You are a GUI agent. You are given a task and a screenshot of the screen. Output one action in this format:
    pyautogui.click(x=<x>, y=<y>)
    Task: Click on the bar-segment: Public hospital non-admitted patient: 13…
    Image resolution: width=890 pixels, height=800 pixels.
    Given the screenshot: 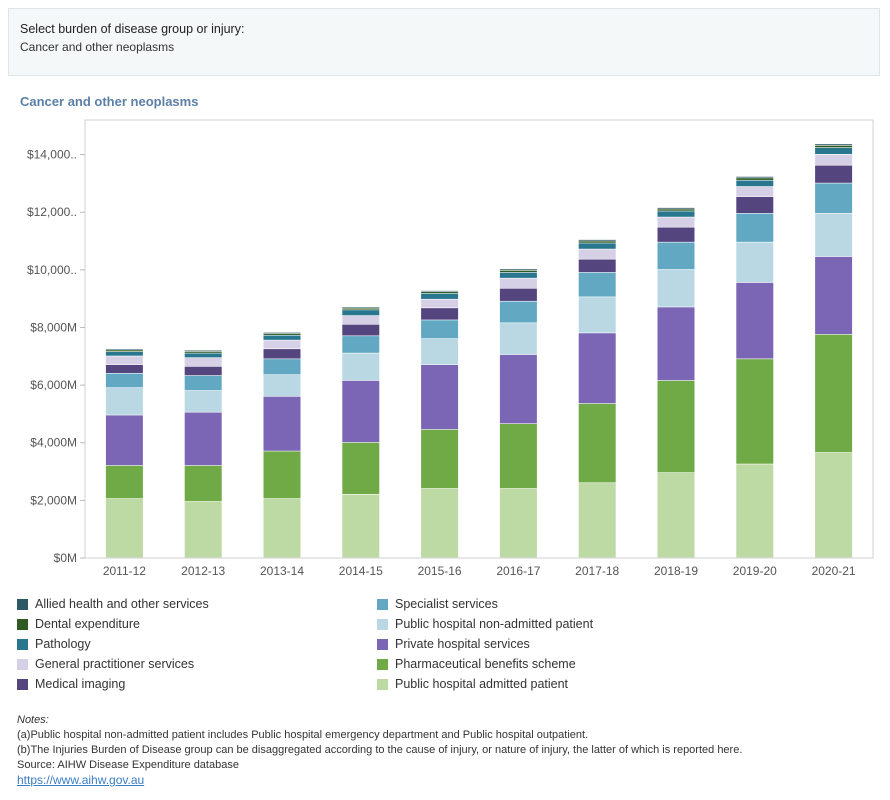 What is the action you would take?
    pyautogui.click(x=676, y=288)
    